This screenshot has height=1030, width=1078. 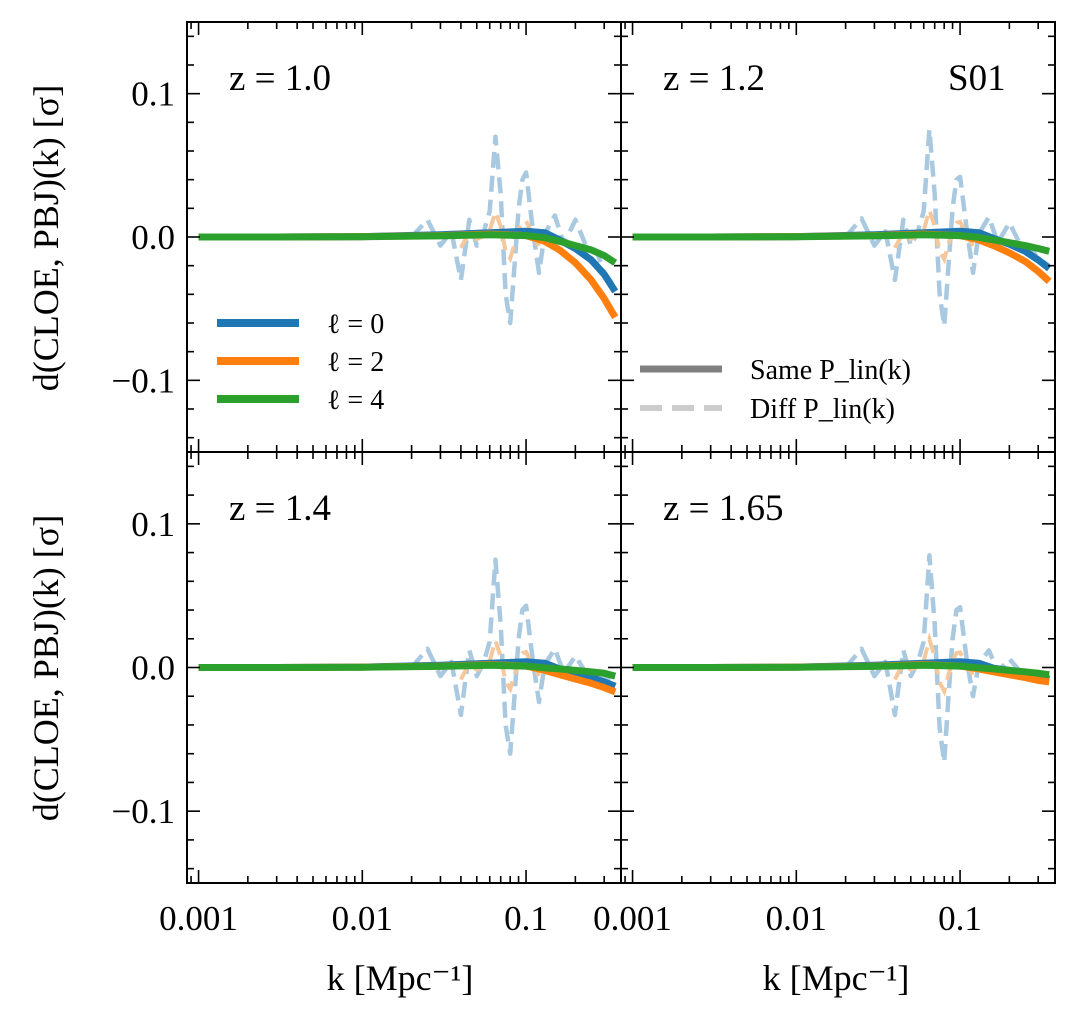 I want to click on legend-label-same: Same P_lin(k), so click(x=830, y=370).